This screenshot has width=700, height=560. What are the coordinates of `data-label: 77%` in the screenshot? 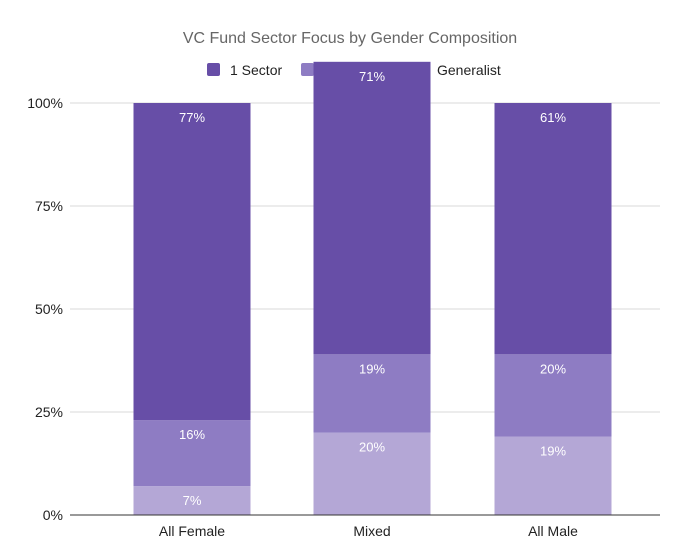 It's located at (192, 117).